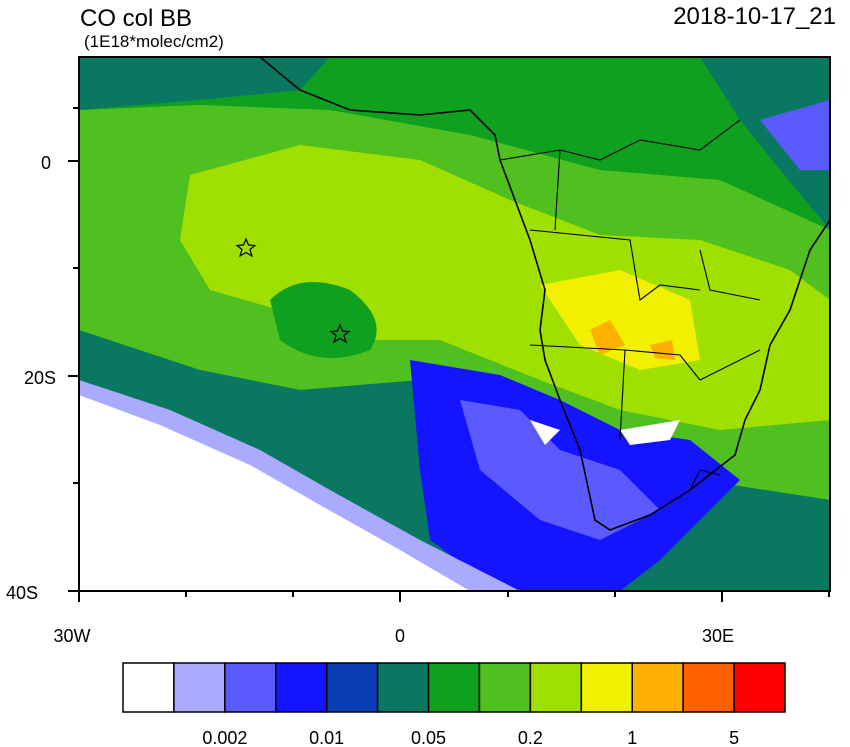 This screenshot has height=747, width=850. What do you see at coordinates (323, 320) in the screenshot?
I see `field-green-eddy` at bounding box center [323, 320].